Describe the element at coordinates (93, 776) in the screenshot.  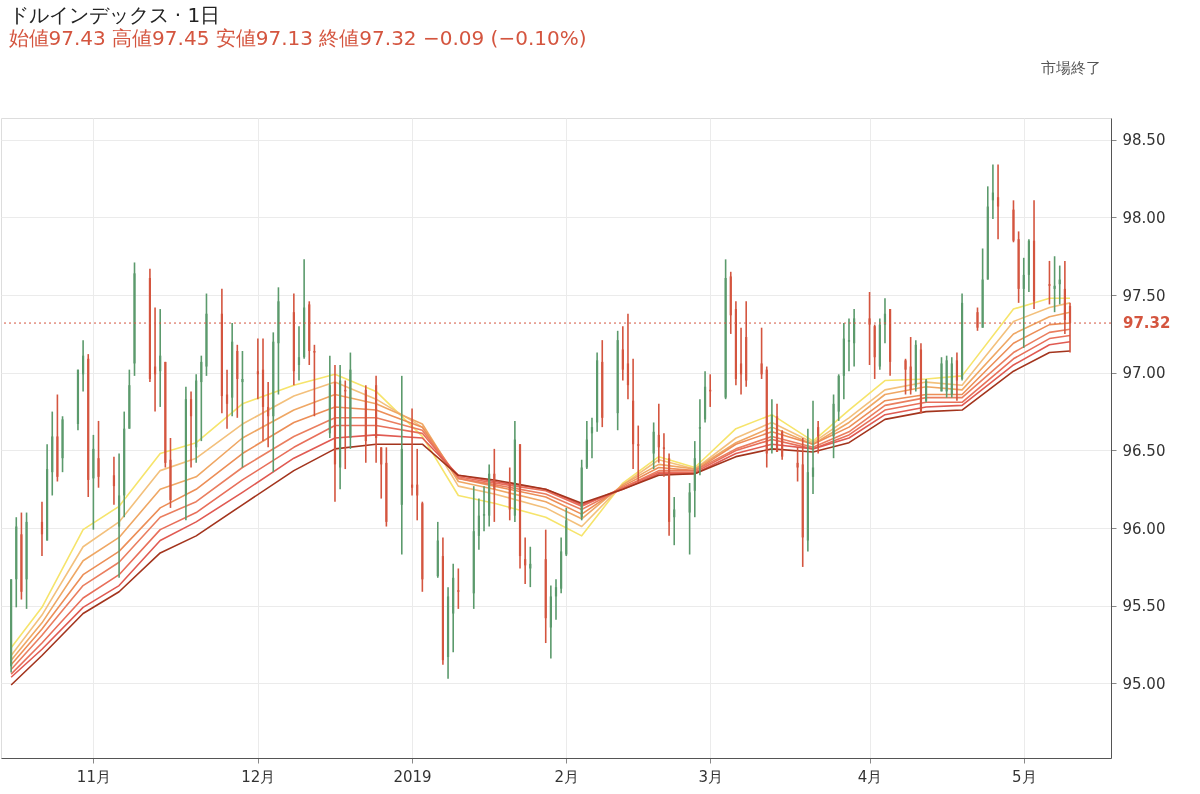
I see `x-tick-label: 11月` at that location.